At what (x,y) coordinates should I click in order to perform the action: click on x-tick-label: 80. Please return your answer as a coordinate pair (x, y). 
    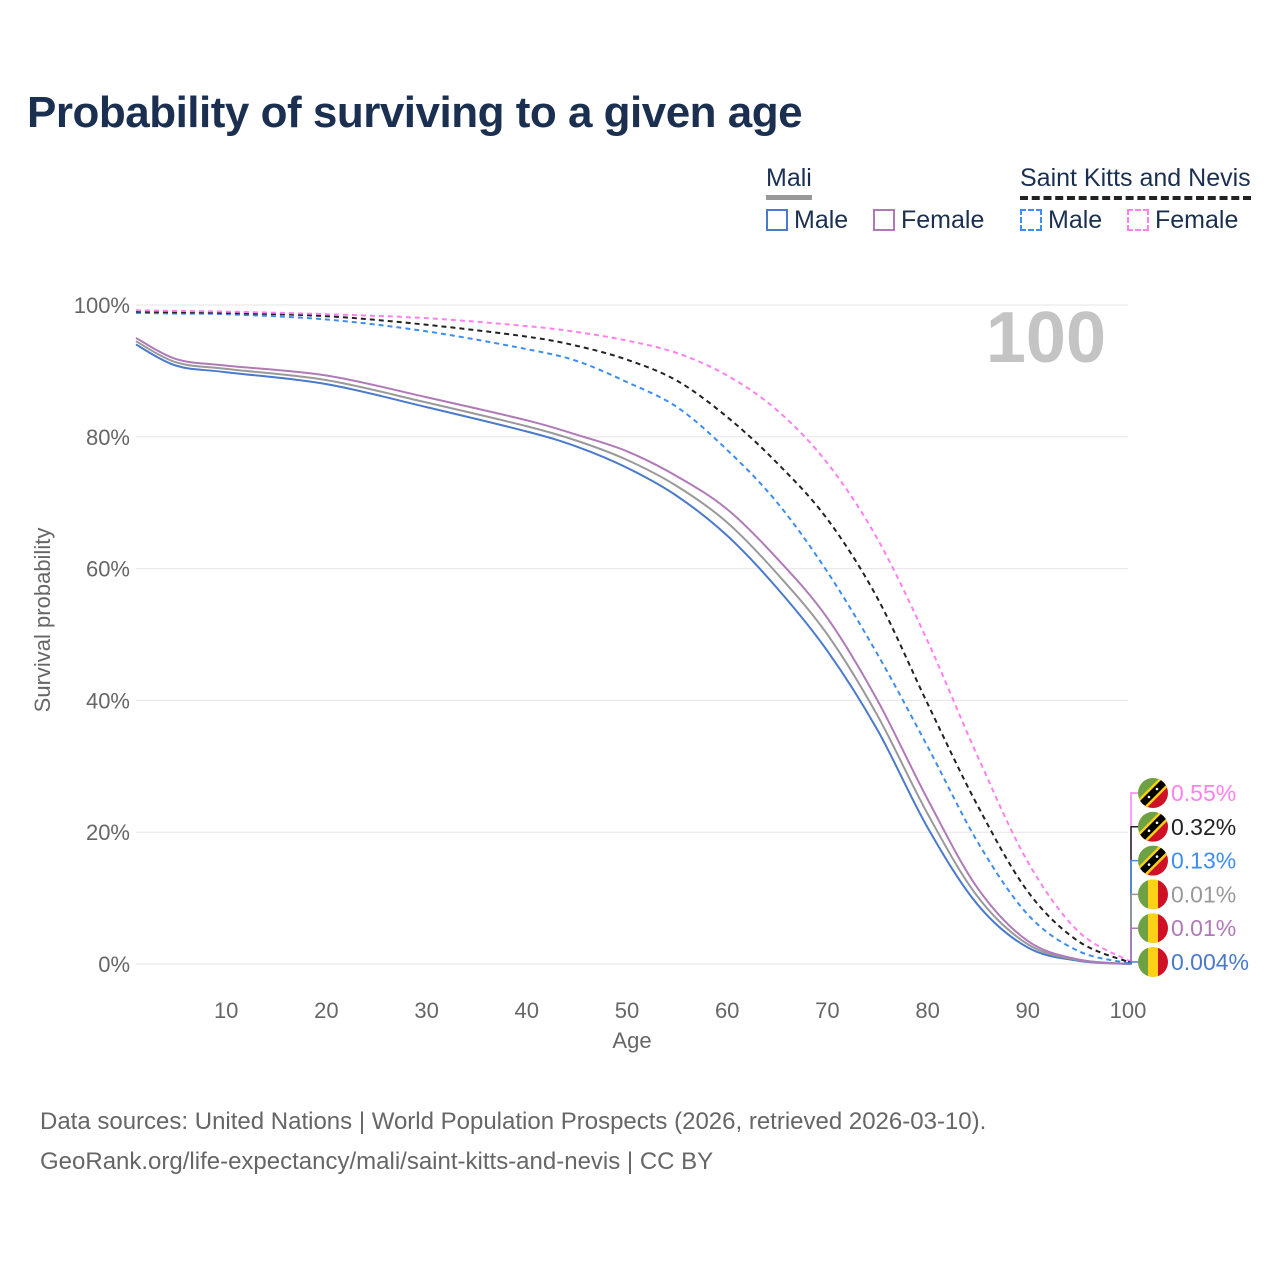
    Looking at the image, I should click on (927, 1010).